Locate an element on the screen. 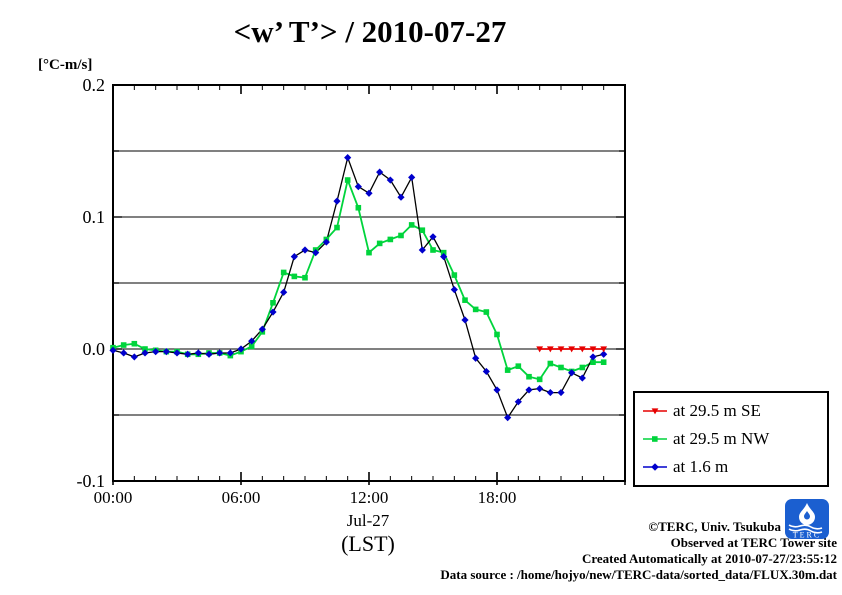 This screenshot has width=842, height=595. svg-text: 0.2 is located at coordinates (94, 85).